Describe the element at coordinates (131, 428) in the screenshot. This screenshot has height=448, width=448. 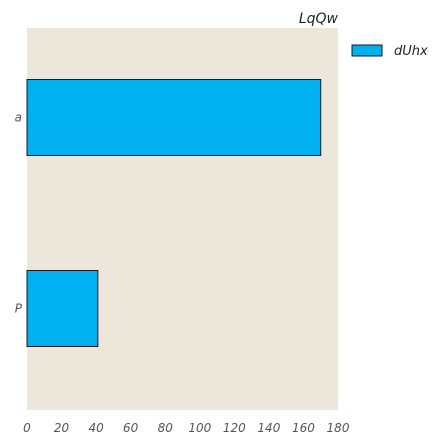
I see `x-tick-label: 60` at that location.